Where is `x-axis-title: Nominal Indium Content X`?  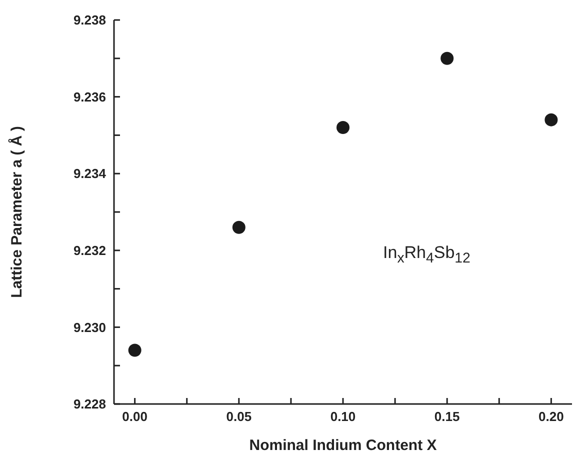 x-axis-title: Nominal Indium Content X is located at coordinates (343, 445).